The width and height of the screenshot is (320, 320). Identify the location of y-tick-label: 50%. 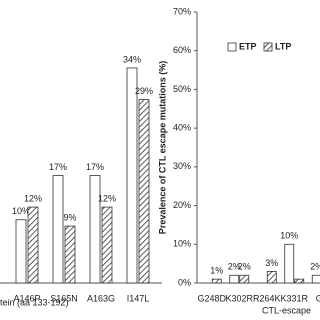
(182, 89).